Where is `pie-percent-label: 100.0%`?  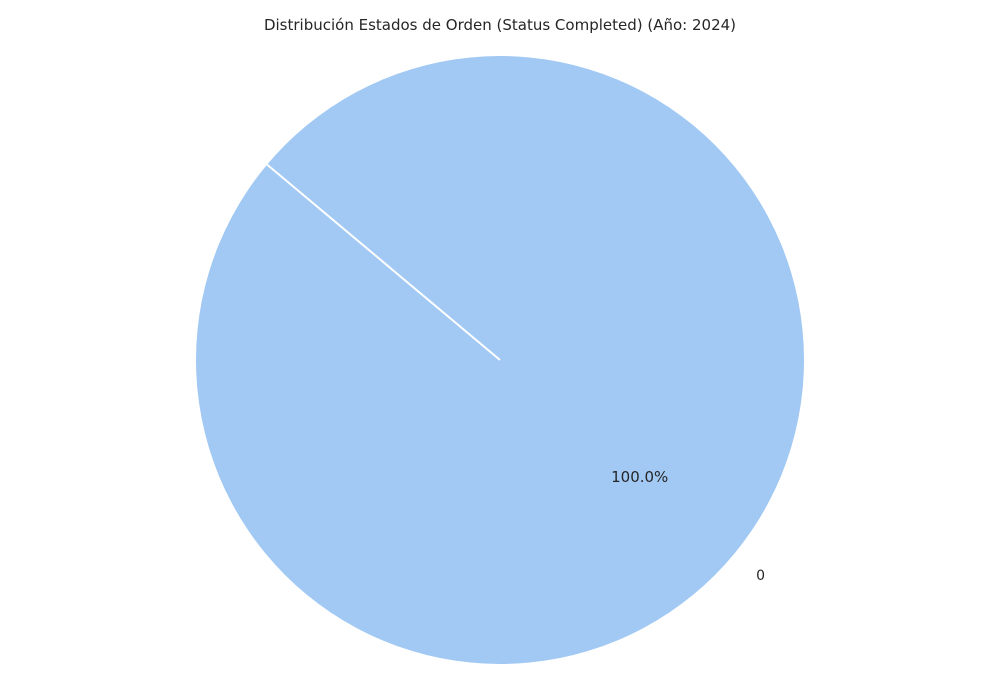 pie-percent-label: 100.0% is located at coordinates (639, 477).